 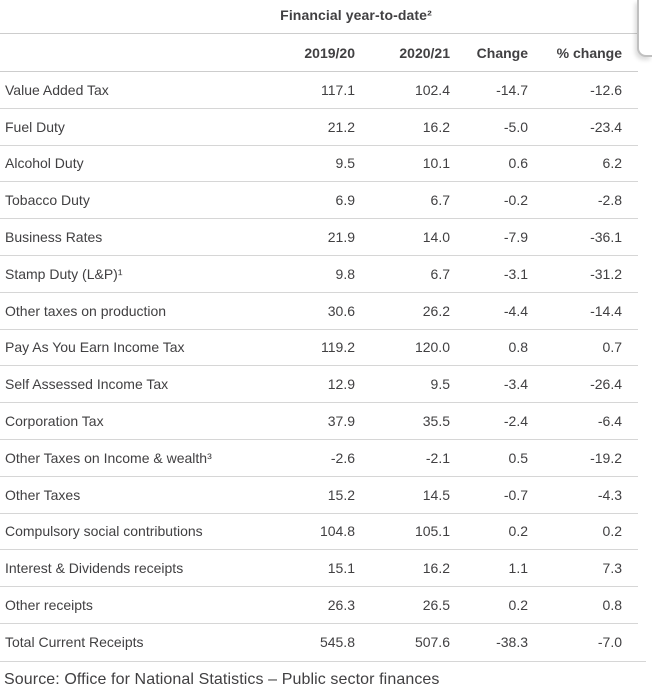 I want to click on table-row: Tobacco Duty 6.9 6.7 -0.2 -2.8, so click(x=319, y=201).